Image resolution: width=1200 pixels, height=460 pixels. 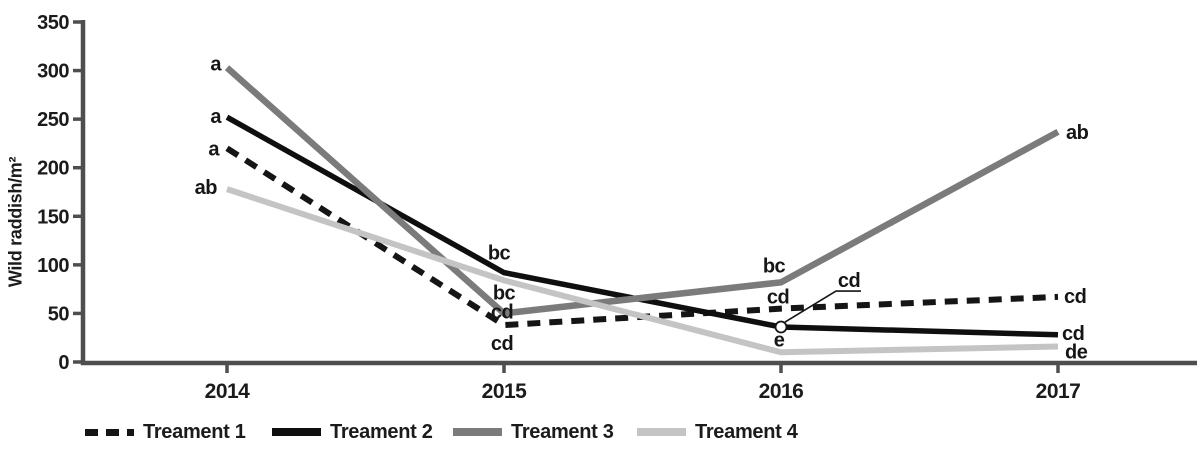 What do you see at coordinates (15, 222) in the screenshot?
I see `y-axis-title: Wild raddish/m²` at bounding box center [15, 222].